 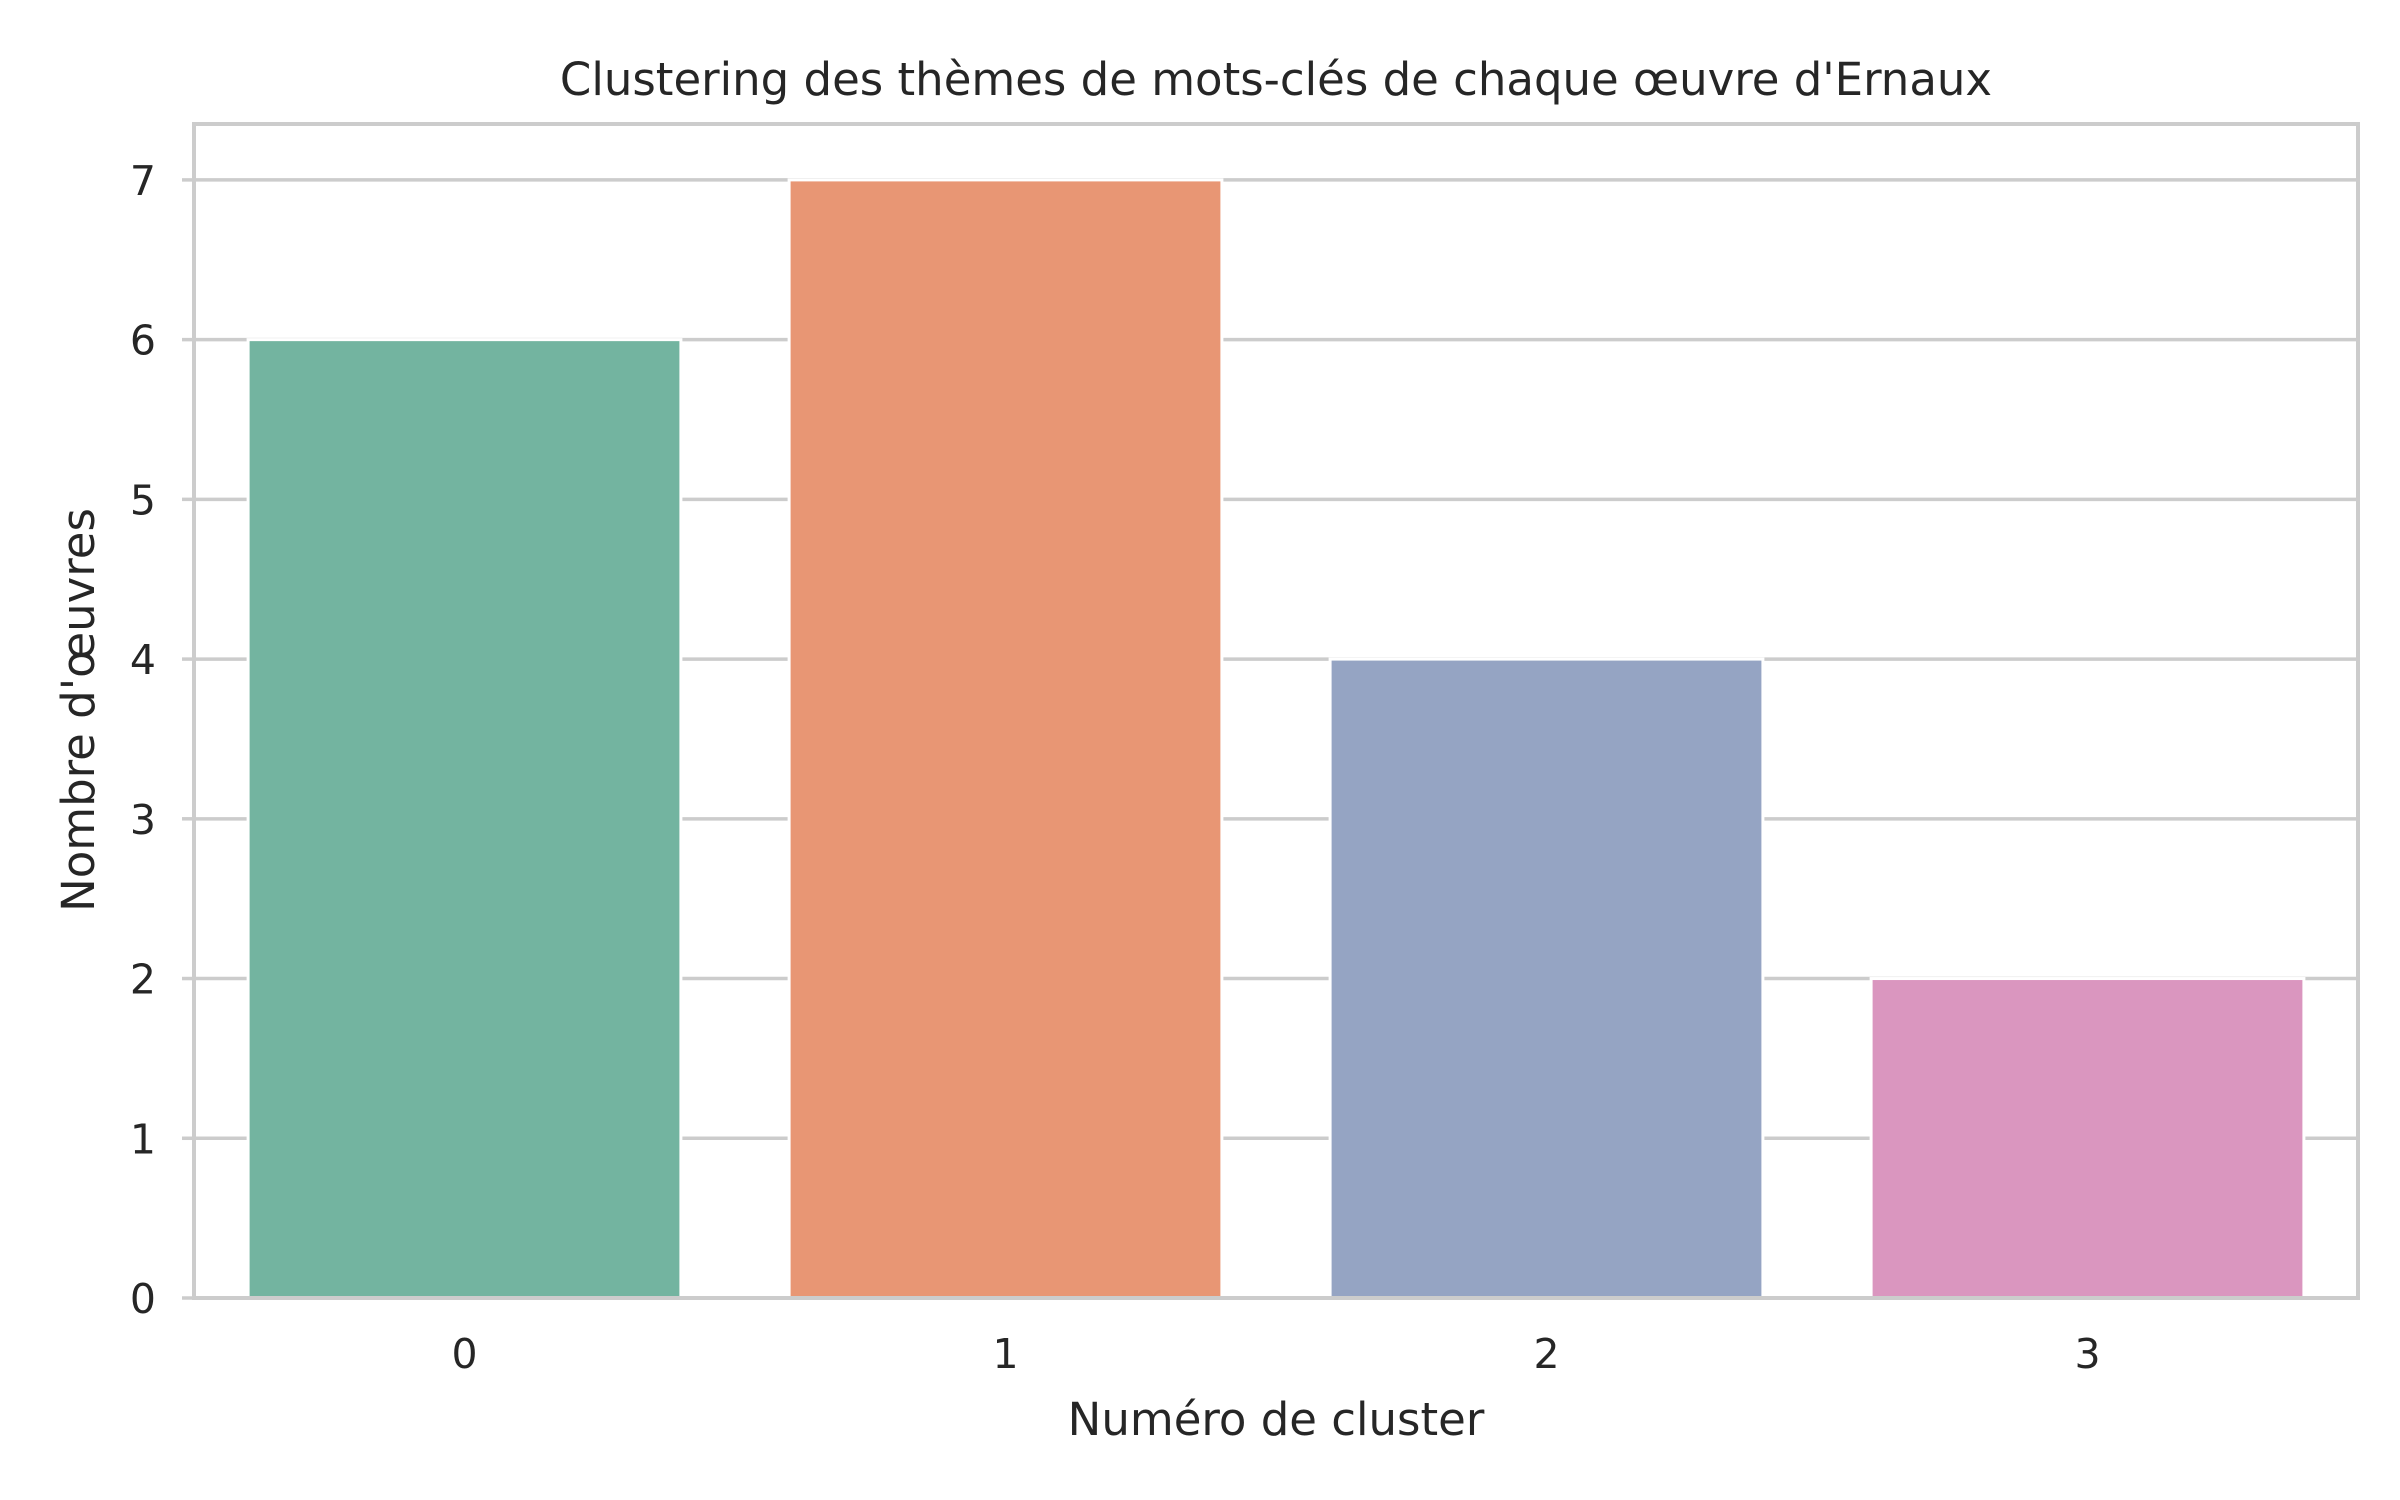 What do you see at coordinates (143, 820) in the screenshot?
I see `y-tick-label: 3` at bounding box center [143, 820].